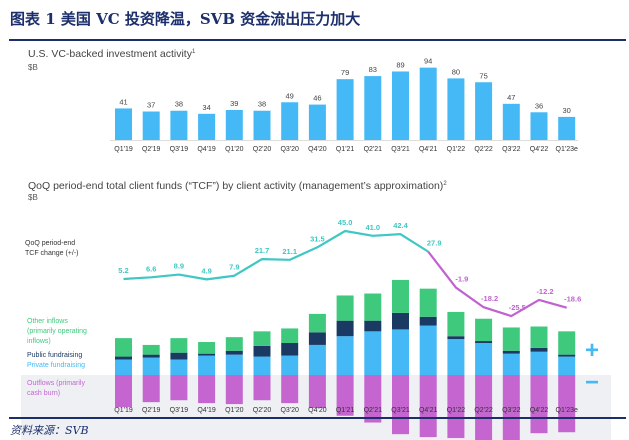  Describe the element at coordinates (179, 410) in the screenshot. I see `x-tick-label: Q3'19` at that location.